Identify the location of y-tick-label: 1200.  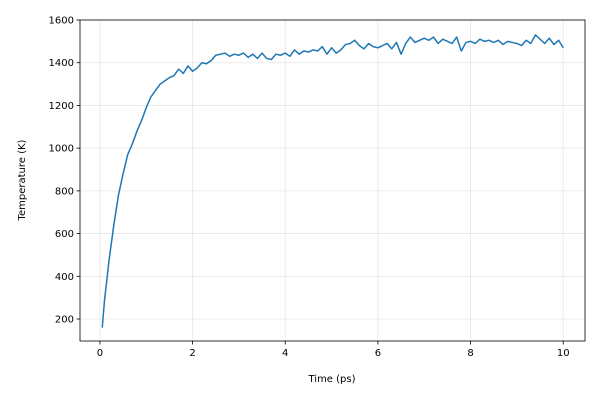
(61, 106).